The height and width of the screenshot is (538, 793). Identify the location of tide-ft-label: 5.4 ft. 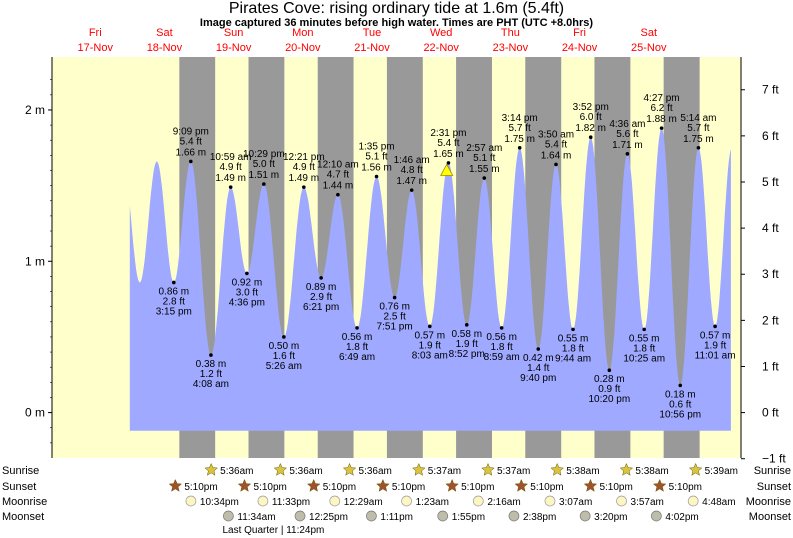
(556, 144).